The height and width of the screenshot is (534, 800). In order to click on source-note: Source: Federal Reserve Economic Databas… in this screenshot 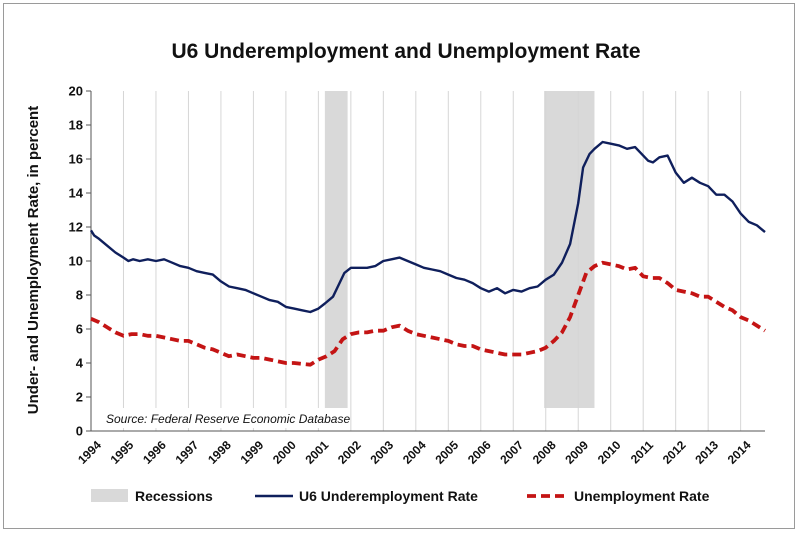, I will do `click(228, 419)`.